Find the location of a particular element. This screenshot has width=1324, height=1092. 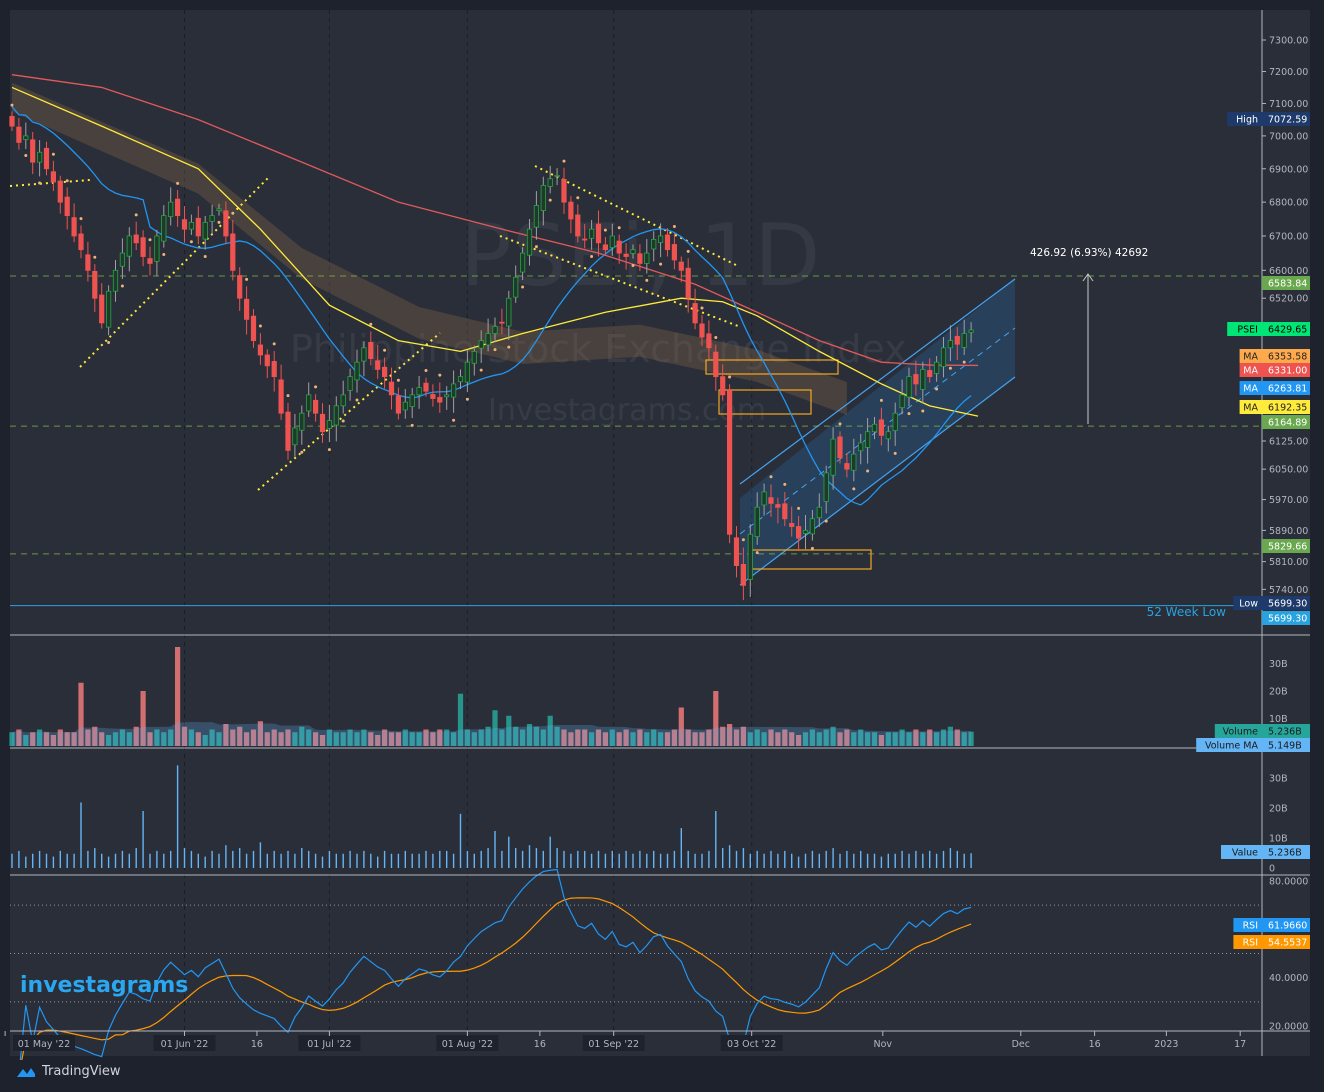

price-tick-label: 6700.00 is located at coordinates (1288, 236).